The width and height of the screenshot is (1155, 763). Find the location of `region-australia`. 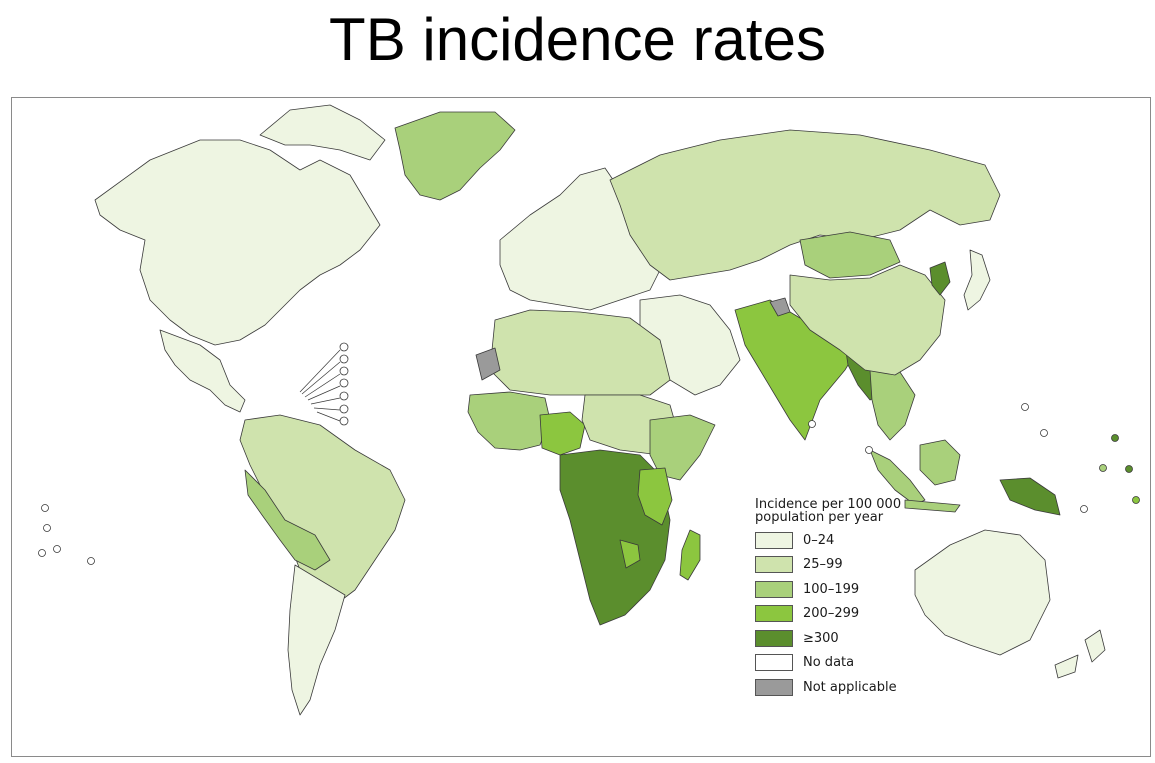

region-australia is located at coordinates (982, 592).